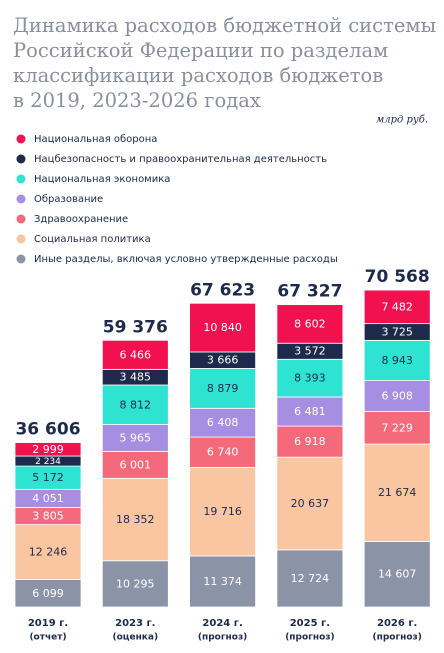 This screenshot has width=444, height=653. I want to click on value-label: 7 229, so click(397, 427).